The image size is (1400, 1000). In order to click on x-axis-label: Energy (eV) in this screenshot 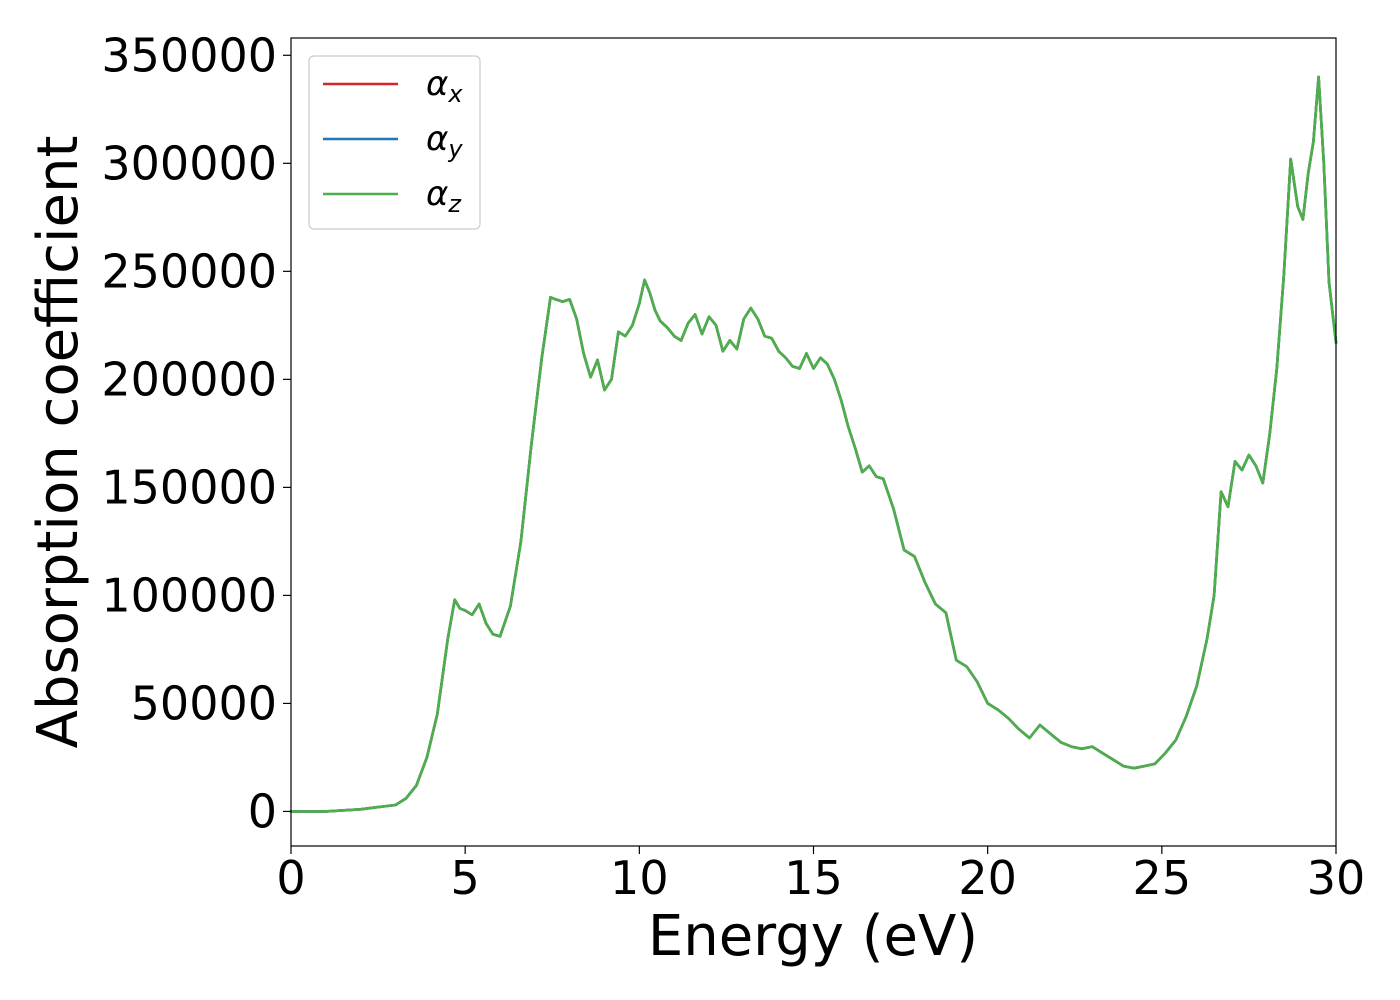, I will do `click(813, 936)`.